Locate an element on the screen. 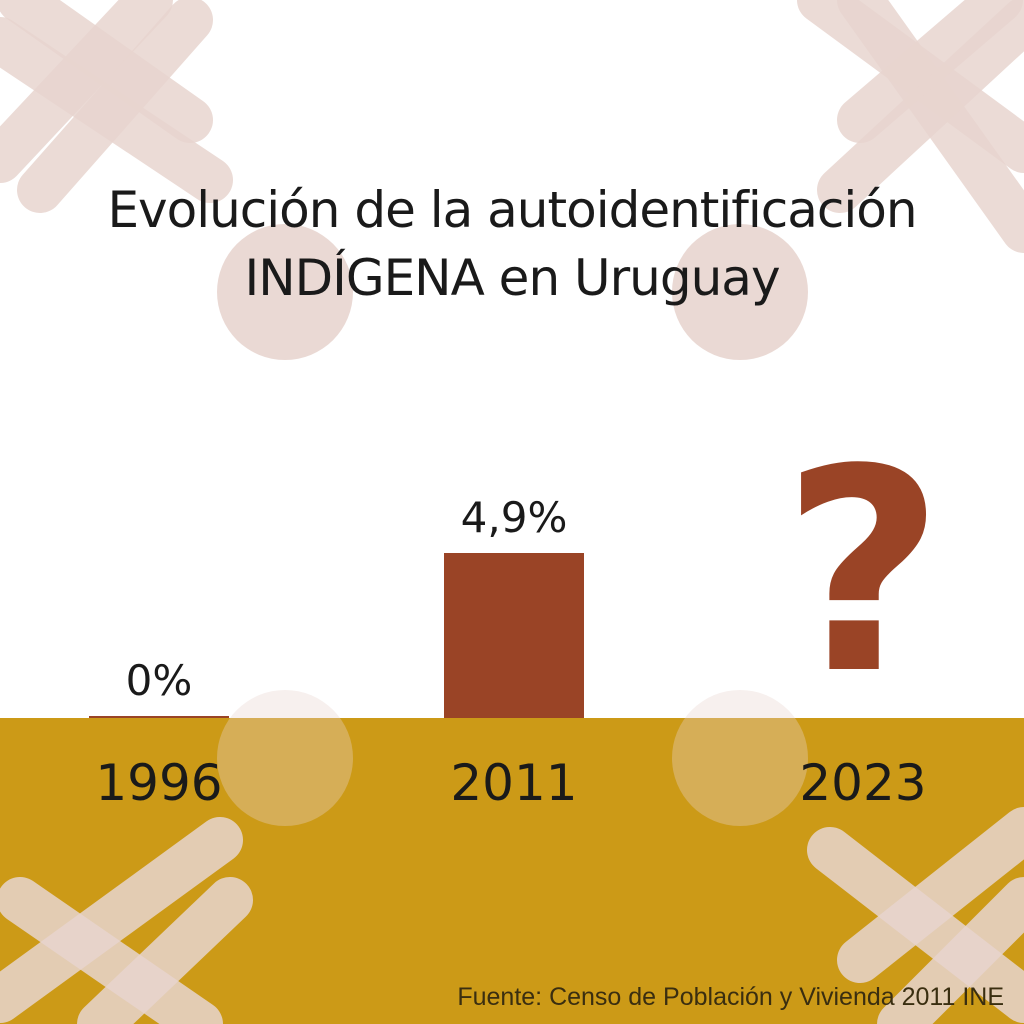 This screenshot has width=1024, height=1024. chart-title-line-1: Evolución de la autoidentificación is located at coordinates (512, 210).